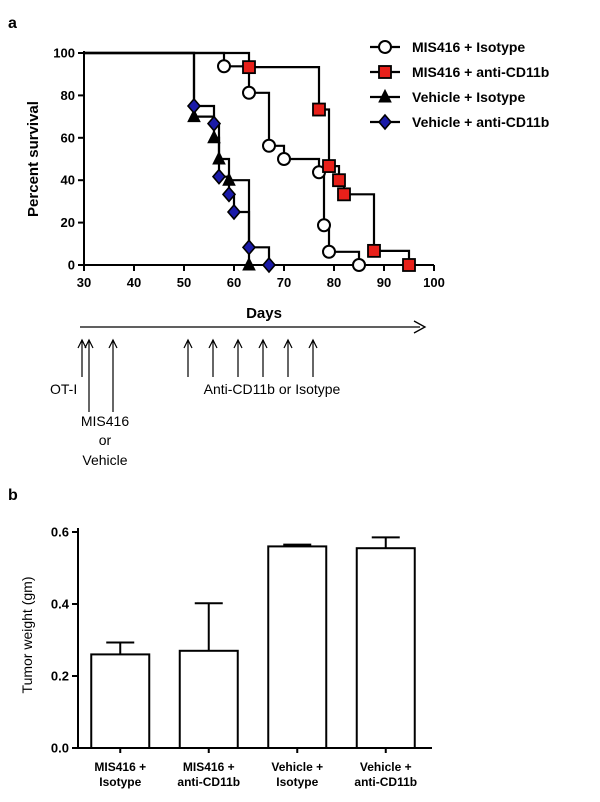 The height and width of the screenshot is (802, 600). What do you see at coordinates (272, 389) in the screenshot?
I see `timeline-label-treatment: Anti-CD11b or Isotype` at bounding box center [272, 389].